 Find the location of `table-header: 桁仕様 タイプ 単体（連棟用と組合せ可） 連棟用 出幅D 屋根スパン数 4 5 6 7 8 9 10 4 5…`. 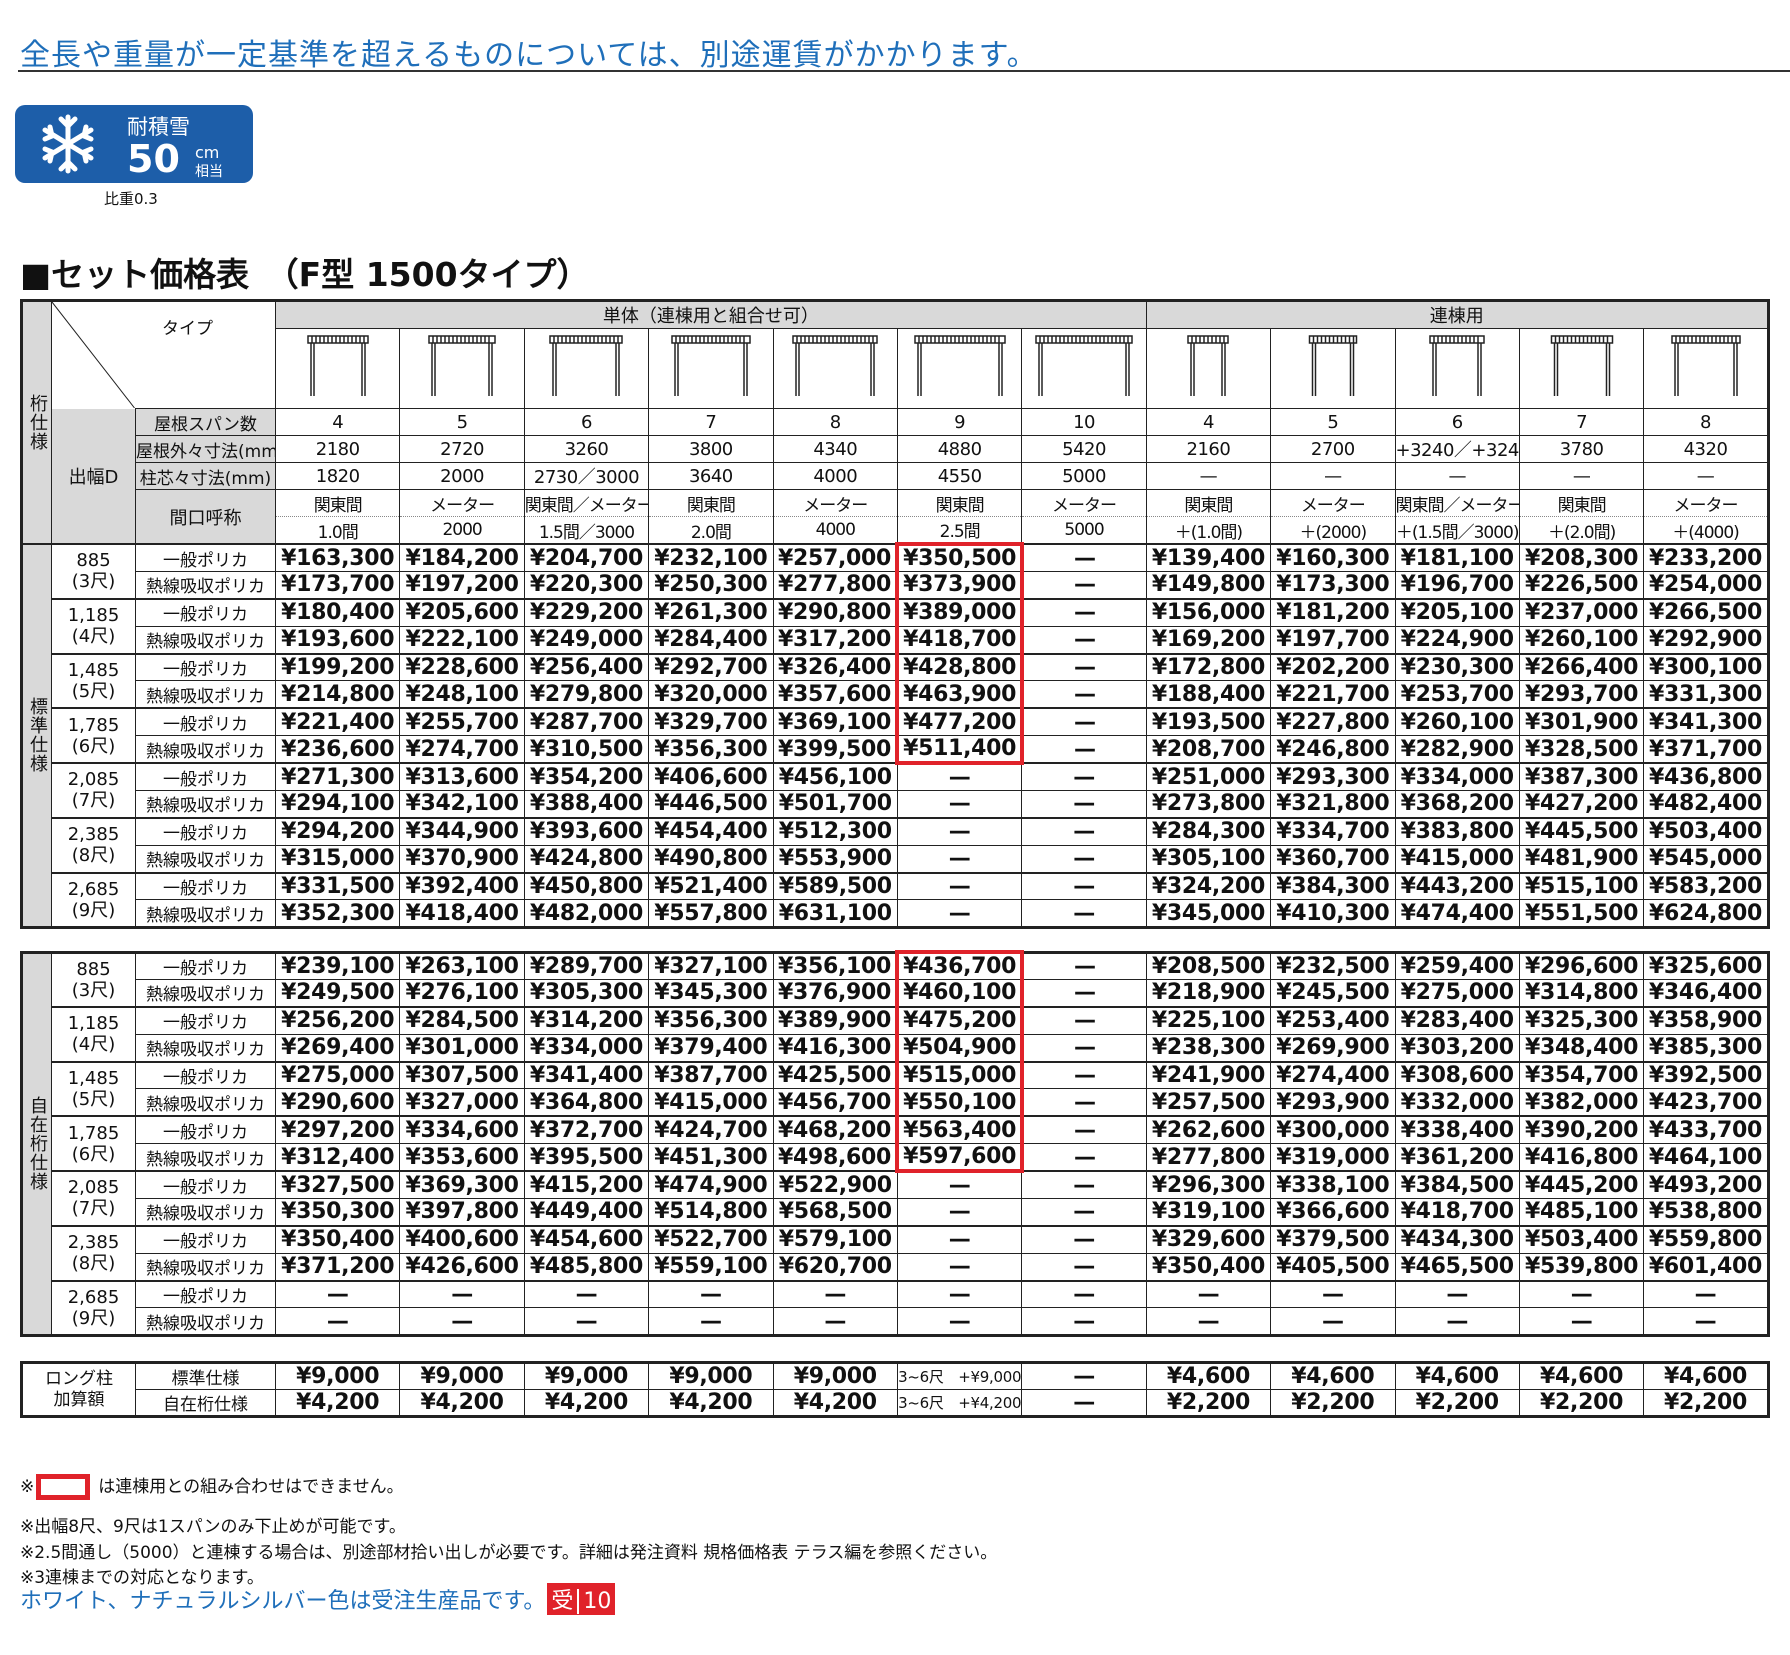

table-header: 桁仕様 タイプ 単体（連棟用と組合せ可） 連棟用 出幅D 屋根スパン数 4 5 6 7 8 9 10 4 5… is located at coordinates (895, 422).